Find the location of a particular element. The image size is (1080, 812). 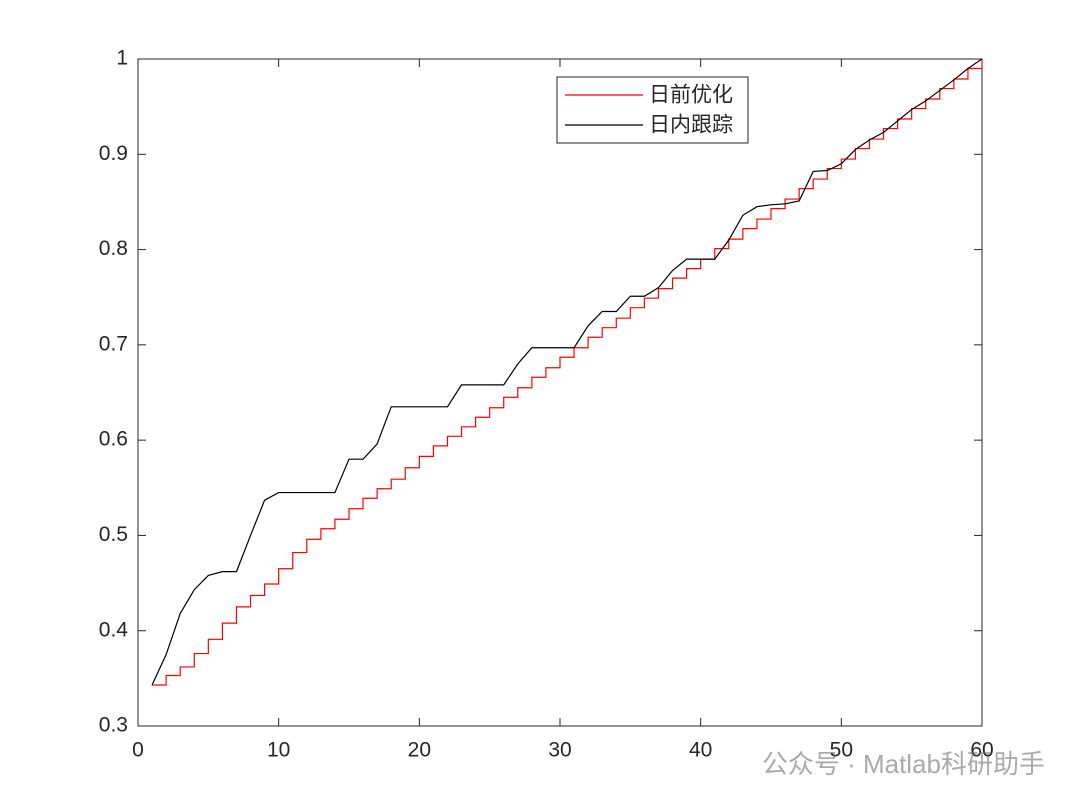

y-tick-label: 0.8 is located at coordinates (113, 248).